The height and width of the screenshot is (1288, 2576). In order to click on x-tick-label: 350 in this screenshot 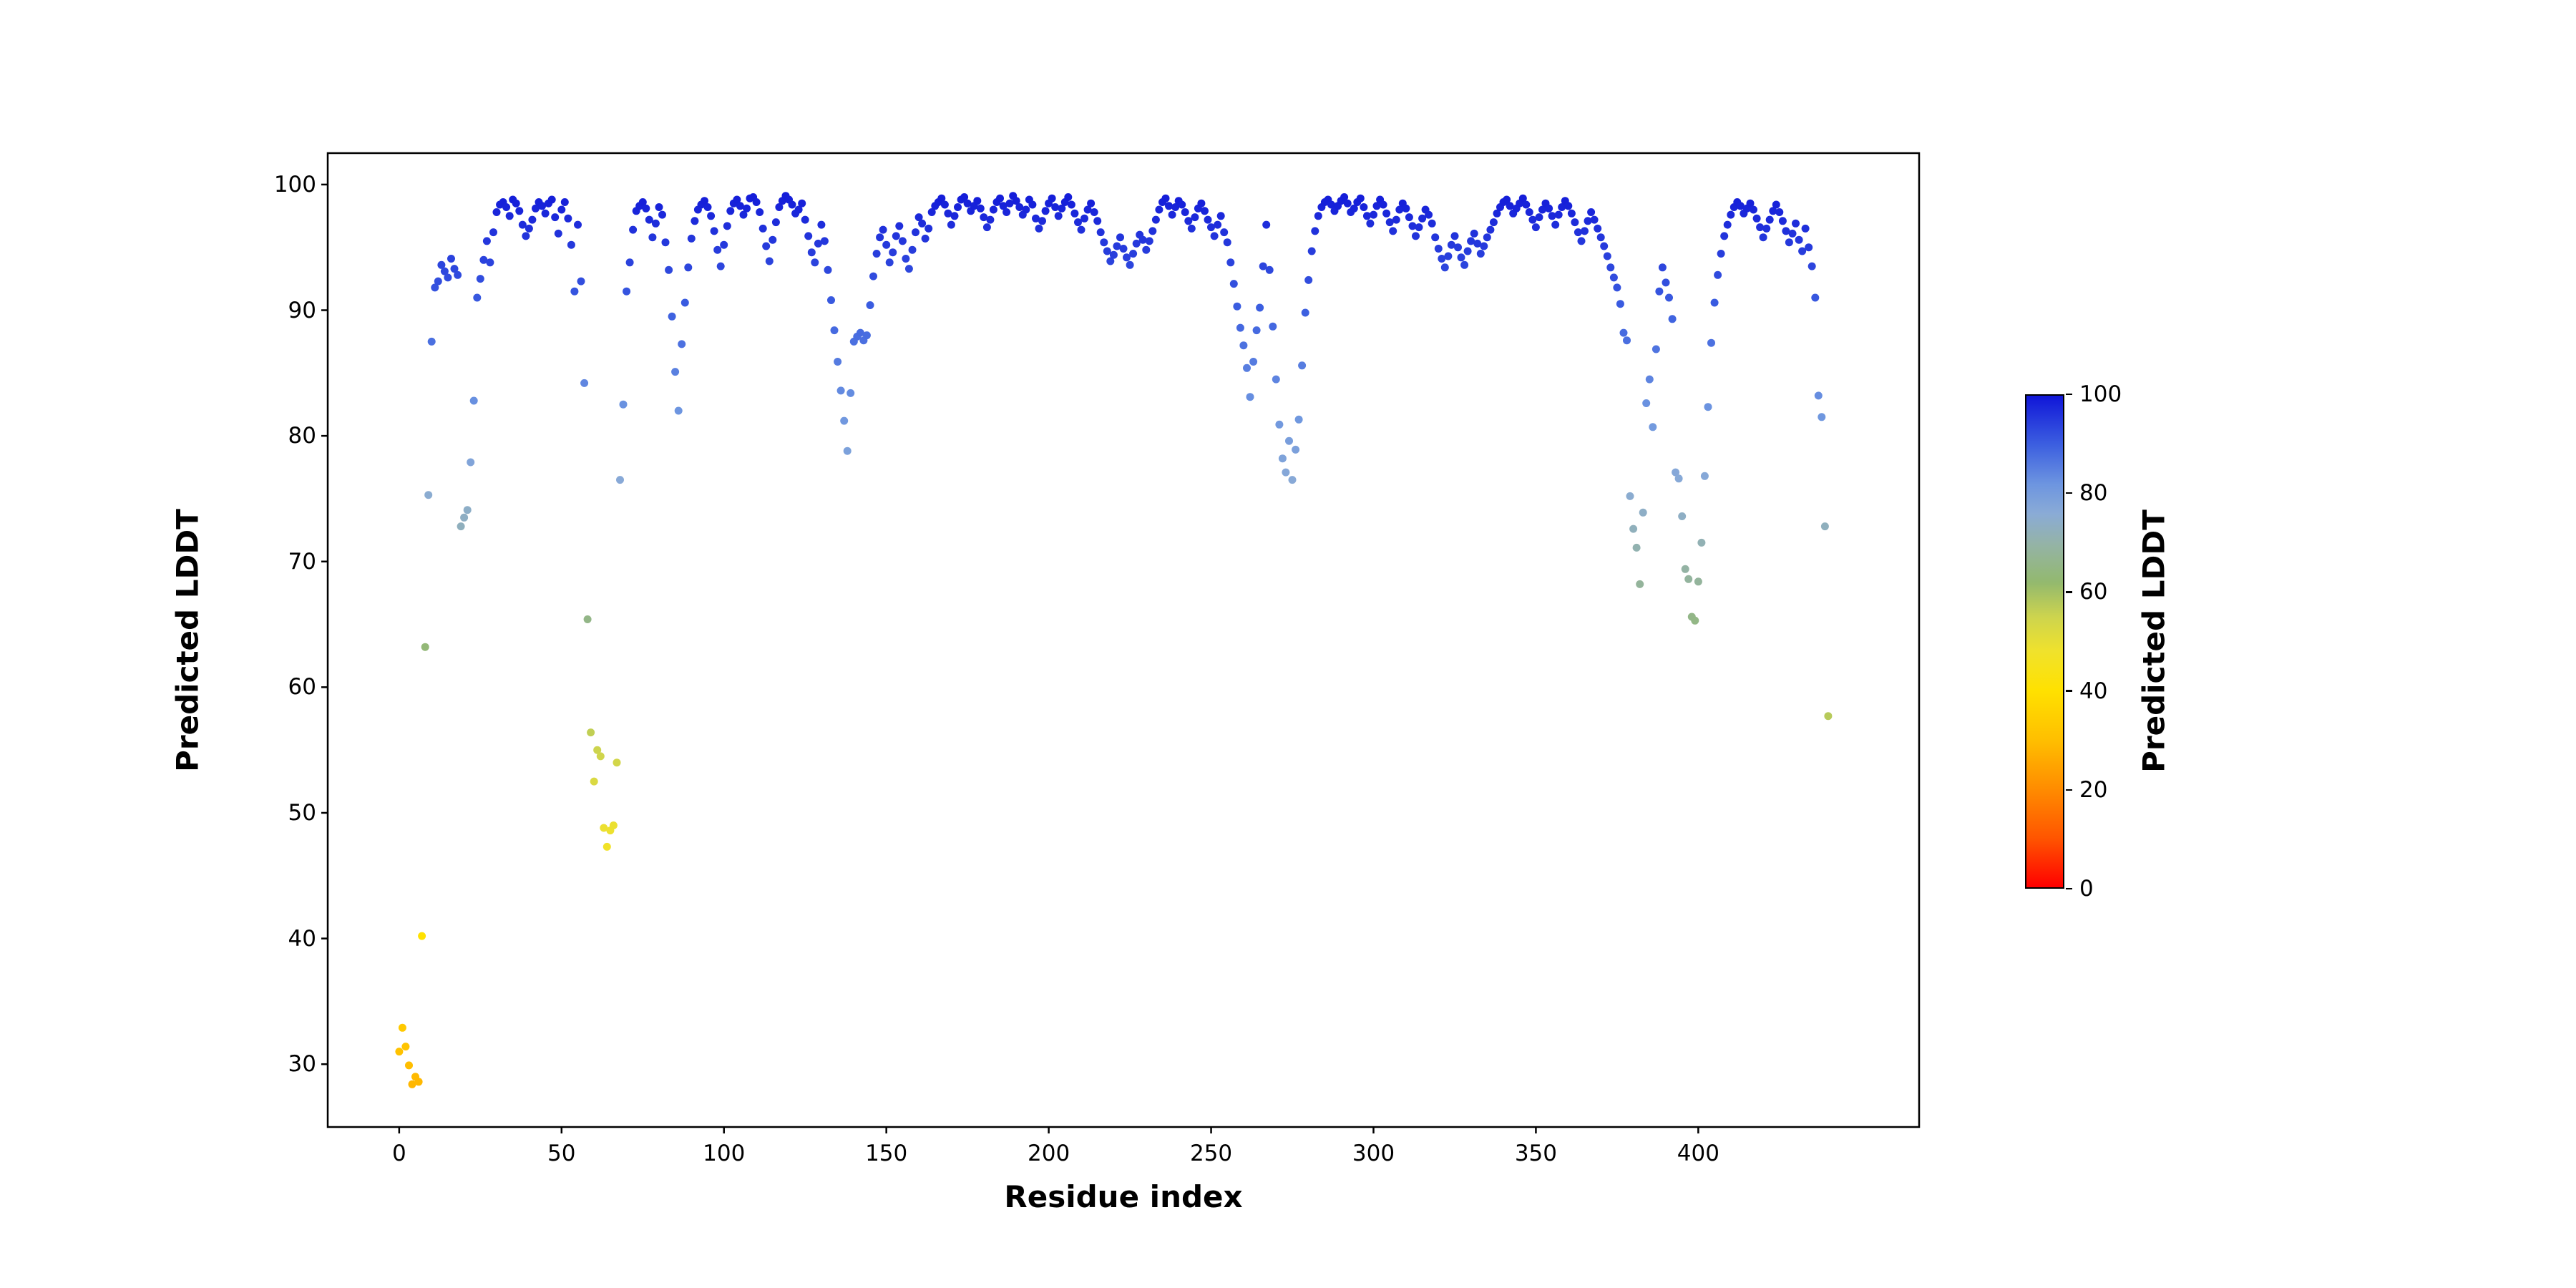, I will do `click(1536, 1153)`.